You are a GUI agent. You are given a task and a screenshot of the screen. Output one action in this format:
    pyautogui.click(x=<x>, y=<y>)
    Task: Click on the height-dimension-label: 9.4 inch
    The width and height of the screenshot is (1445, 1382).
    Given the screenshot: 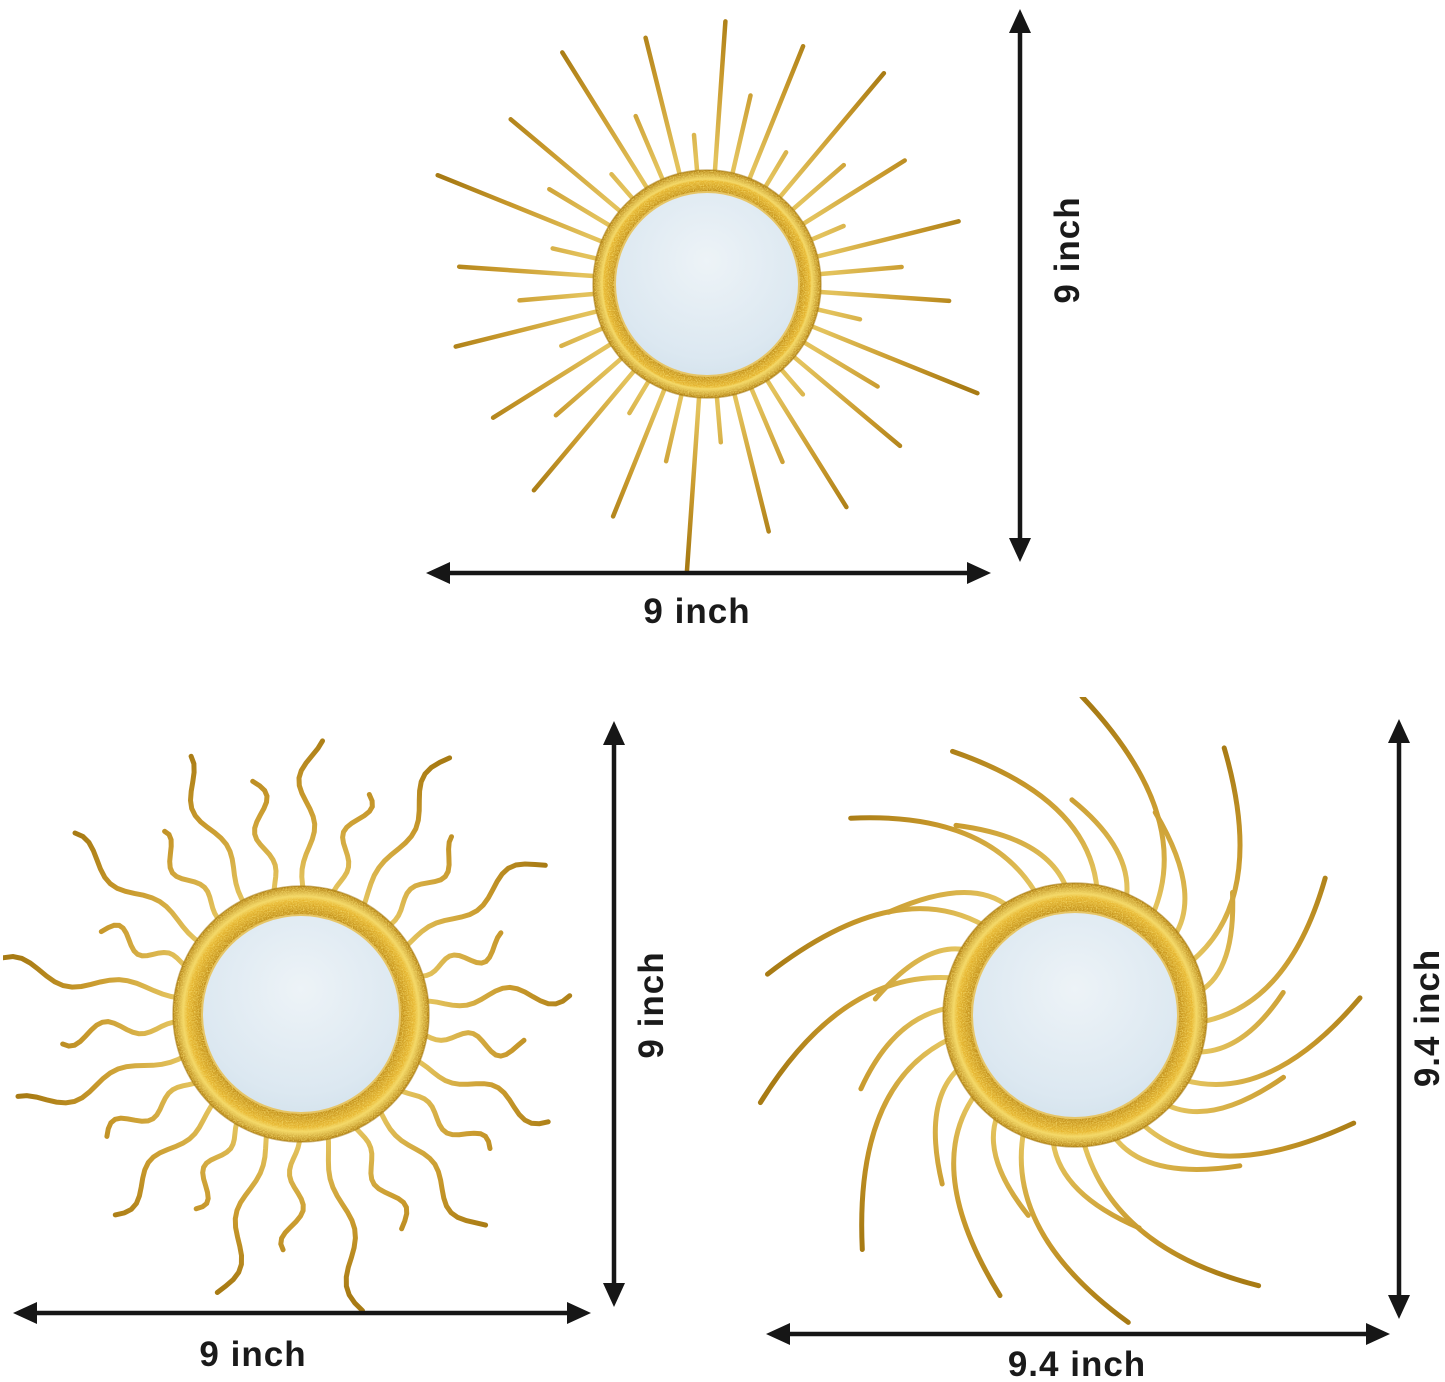 What is the action you would take?
    pyautogui.click(x=1426, y=1018)
    